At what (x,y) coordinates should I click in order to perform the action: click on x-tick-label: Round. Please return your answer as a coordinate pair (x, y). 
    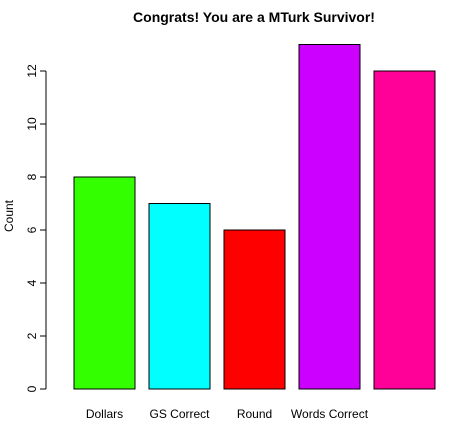
    Looking at the image, I should click on (254, 414).